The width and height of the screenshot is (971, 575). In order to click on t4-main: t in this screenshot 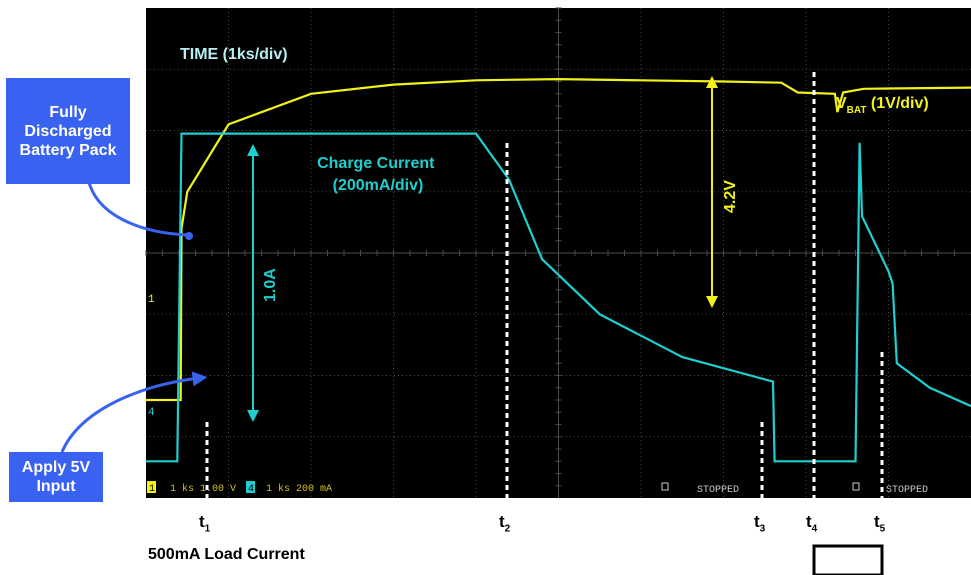, I will do `click(809, 521)`.